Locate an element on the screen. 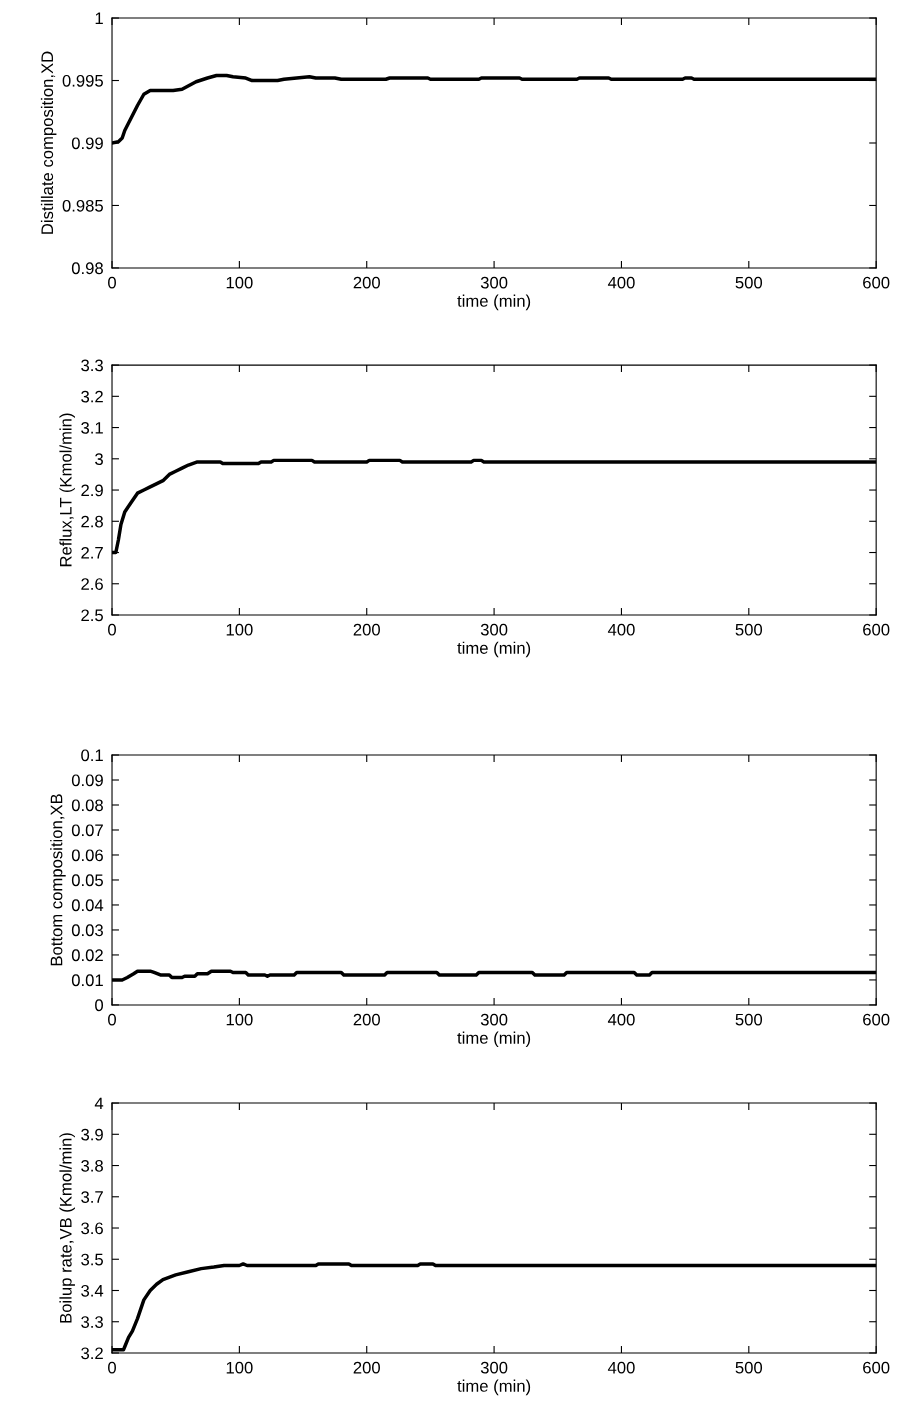 The image size is (899, 1420). y-tick-label: 2.8 is located at coordinates (92, 521).